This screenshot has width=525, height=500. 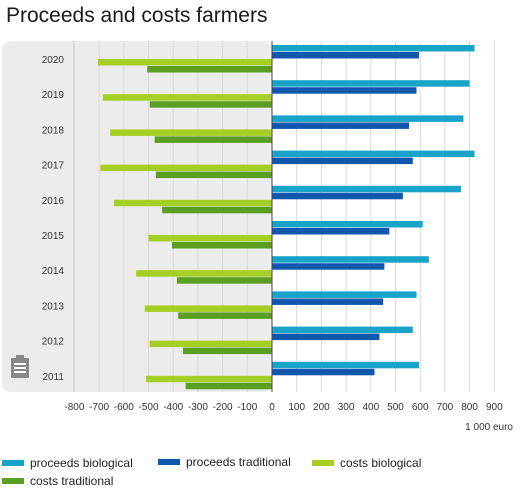 I want to click on x-tick-label: -600, so click(x=124, y=407).